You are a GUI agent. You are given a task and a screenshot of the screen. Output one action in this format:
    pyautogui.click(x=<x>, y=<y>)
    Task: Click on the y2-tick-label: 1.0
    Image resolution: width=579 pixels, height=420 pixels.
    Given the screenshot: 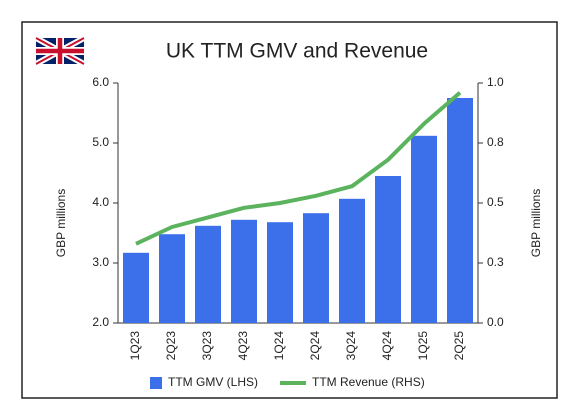 What is the action you would take?
    pyautogui.click(x=495, y=82)
    